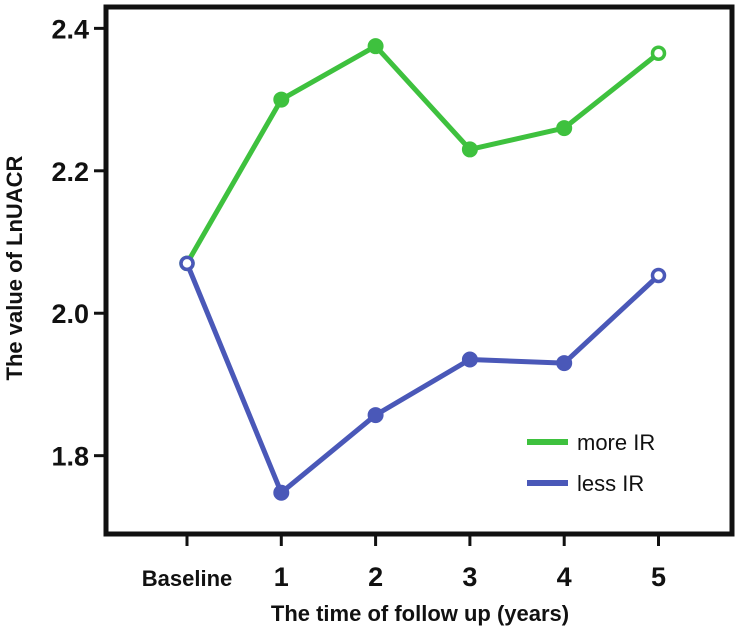 The width and height of the screenshot is (744, 635). What do you see at coordinates (420, 613) in the screenshot?
I see `x-axis-label: The time of follow up (years)` at bounding box center [420, 613].